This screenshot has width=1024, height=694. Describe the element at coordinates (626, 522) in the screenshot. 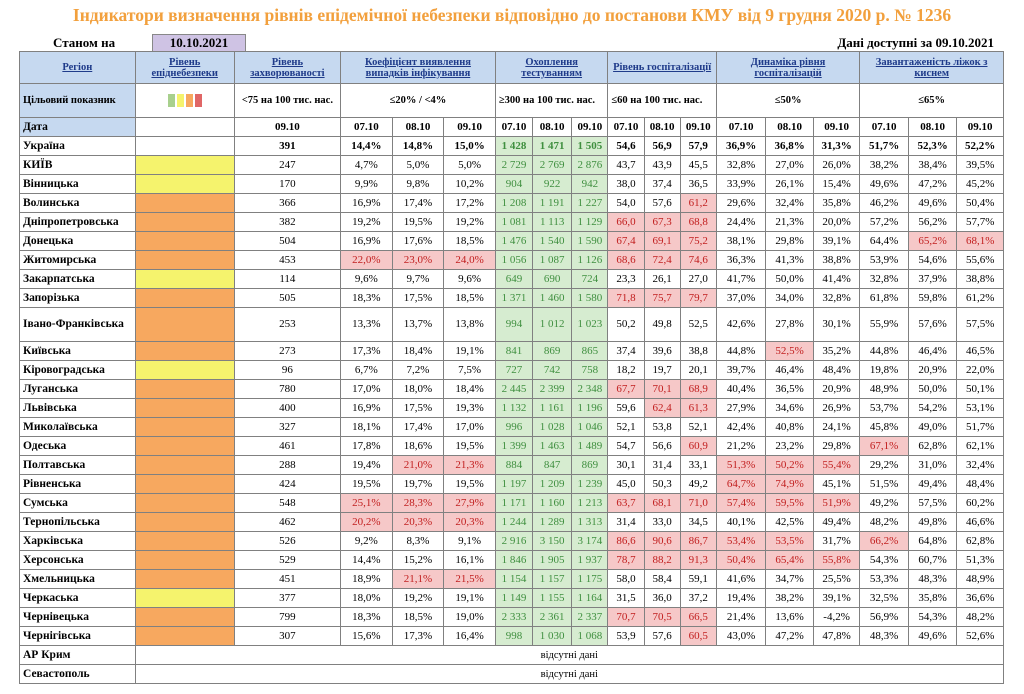

I see `hospitalization-value: 31,4` at that location.